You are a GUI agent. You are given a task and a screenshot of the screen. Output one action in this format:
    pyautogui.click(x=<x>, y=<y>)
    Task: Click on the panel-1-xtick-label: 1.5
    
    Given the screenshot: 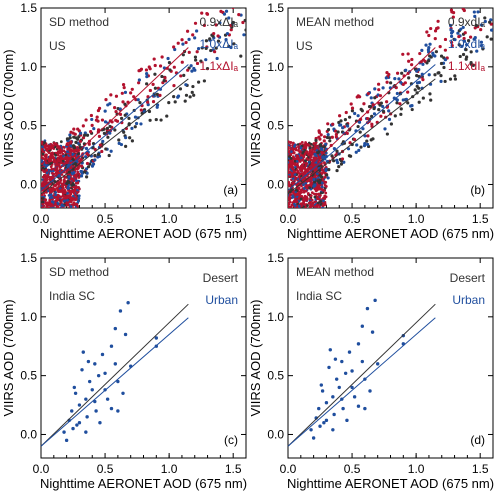 What is the action you would take?
    pyautogui.click(x=480, y=219)
    